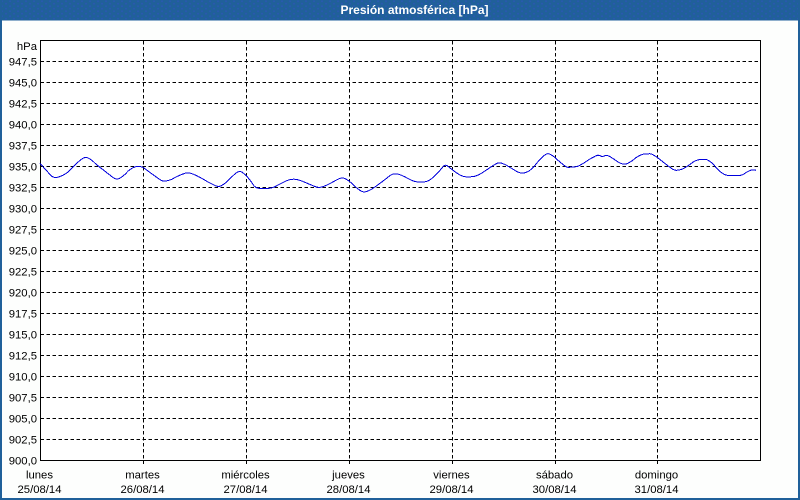 Image resolution: width=800 pixels, height=500 pixels. What do you see at coordinates (23, 63) in the screenshot?
I see `svg-text: 947,5` at bounding box center [23, 63].